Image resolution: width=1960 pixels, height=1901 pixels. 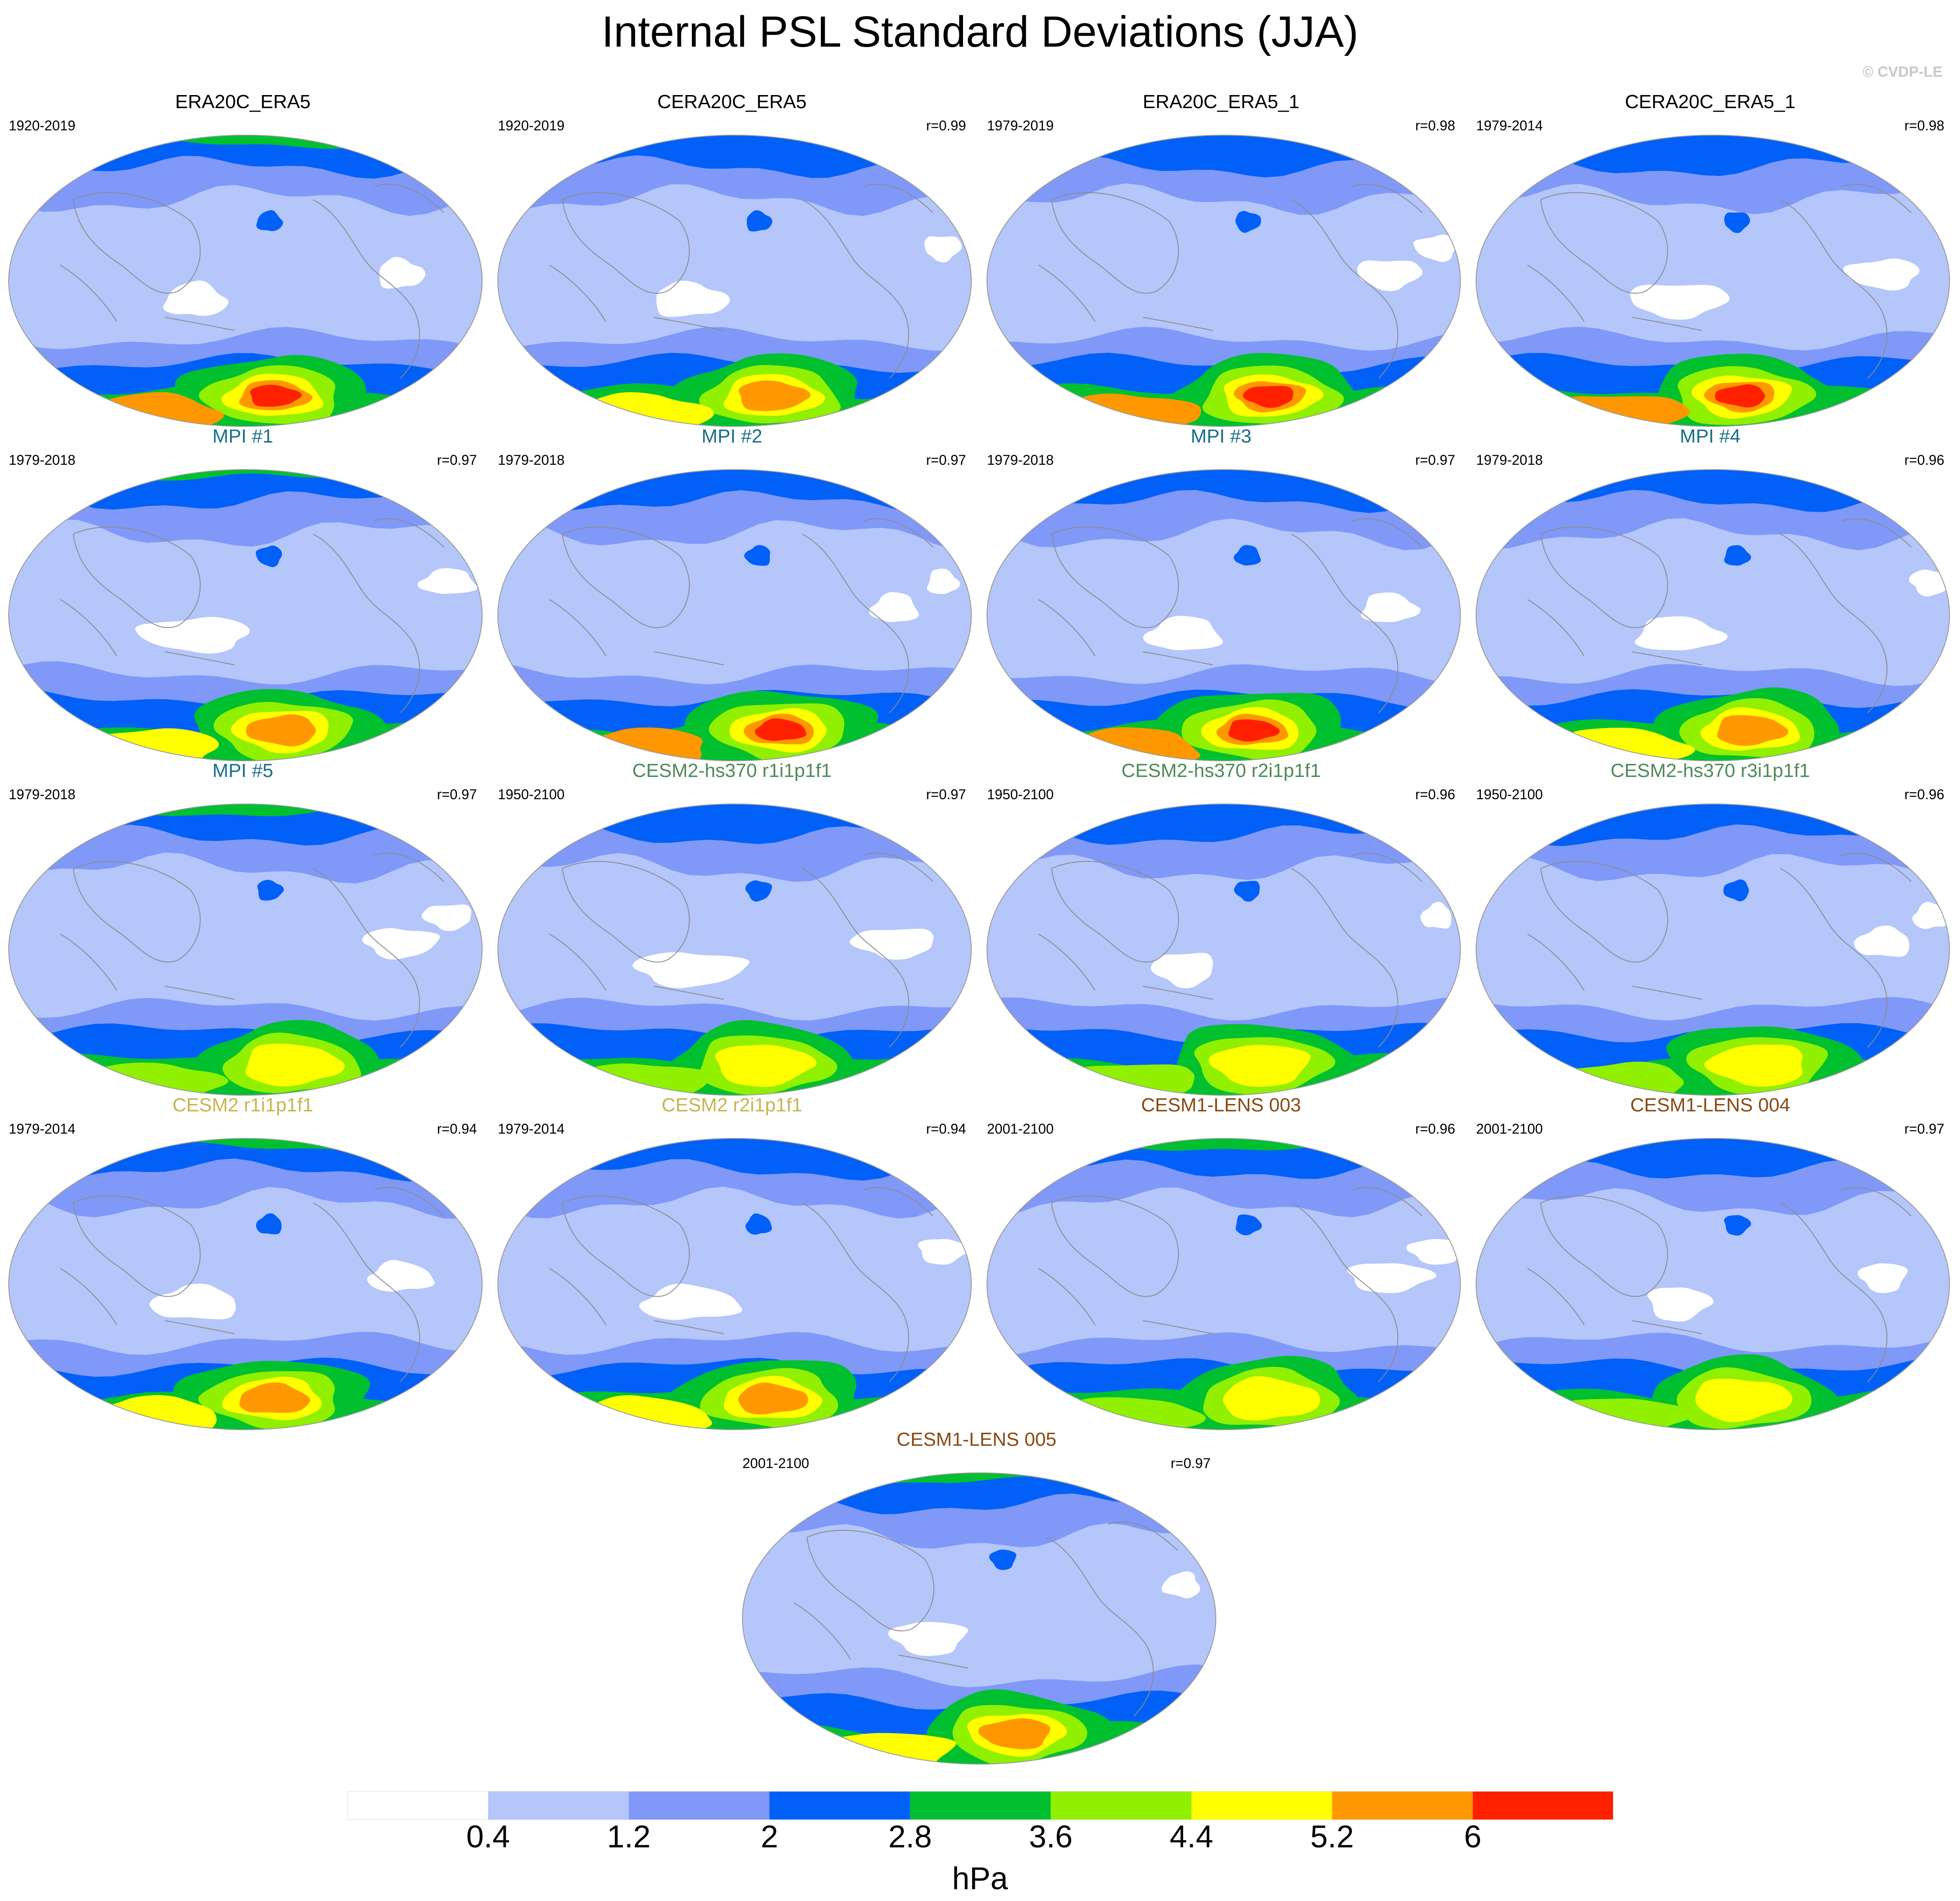 What do you see at coordinates (1191, 1836) in the screenshot?
I see `colorbar-tick: 4.4` at bounding box center [1191, 1836].